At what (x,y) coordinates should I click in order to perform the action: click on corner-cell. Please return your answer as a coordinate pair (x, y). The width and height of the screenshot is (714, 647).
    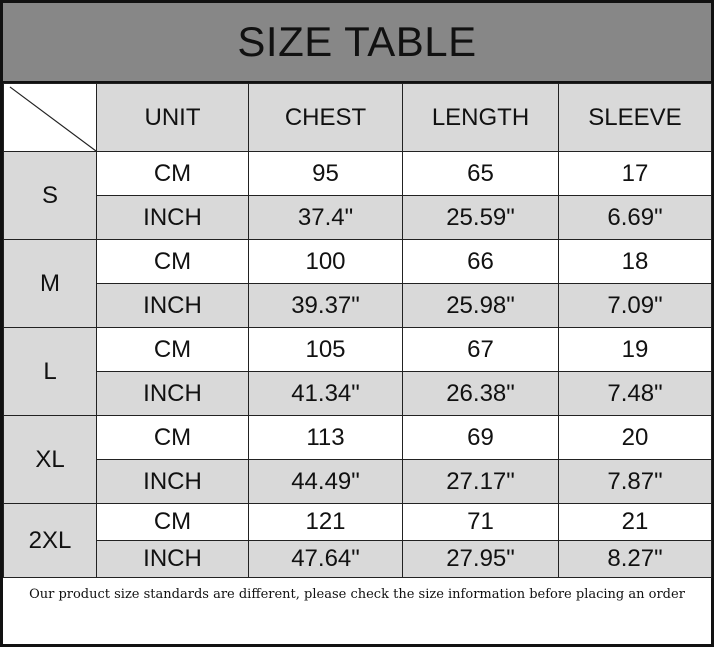
    Looking at the image, I should click on (50, 117).